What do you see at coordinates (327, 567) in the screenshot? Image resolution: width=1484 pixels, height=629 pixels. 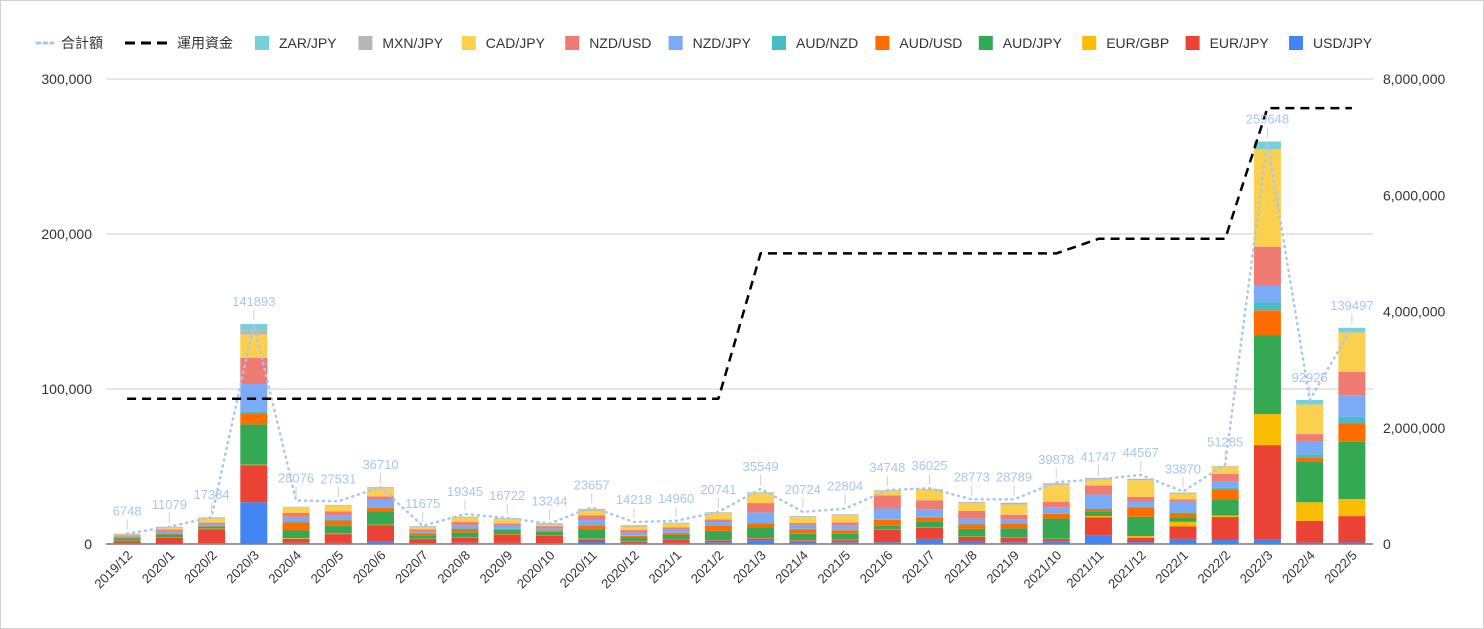 I see `x-tick-label: 2020/5` at bounding box center [327, 567].